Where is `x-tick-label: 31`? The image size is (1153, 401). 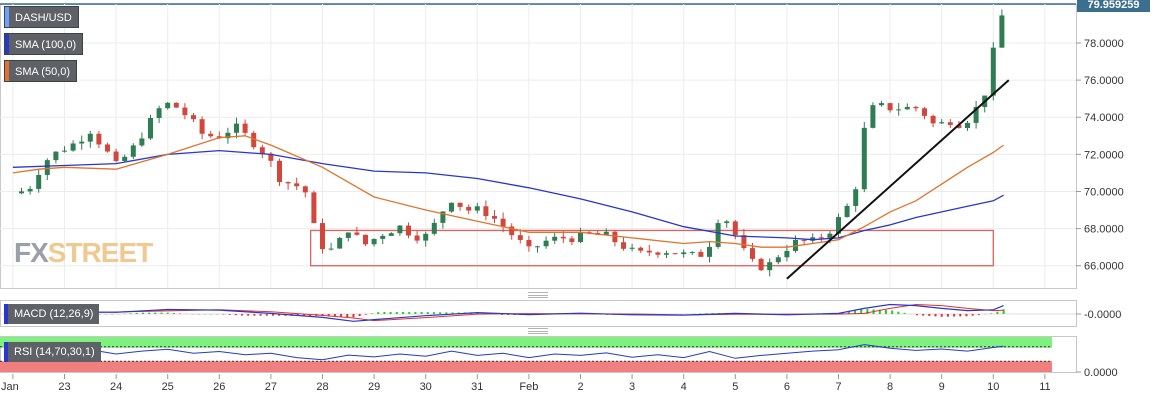
x-tick-label: 31 is located at coordinates (477, 387).